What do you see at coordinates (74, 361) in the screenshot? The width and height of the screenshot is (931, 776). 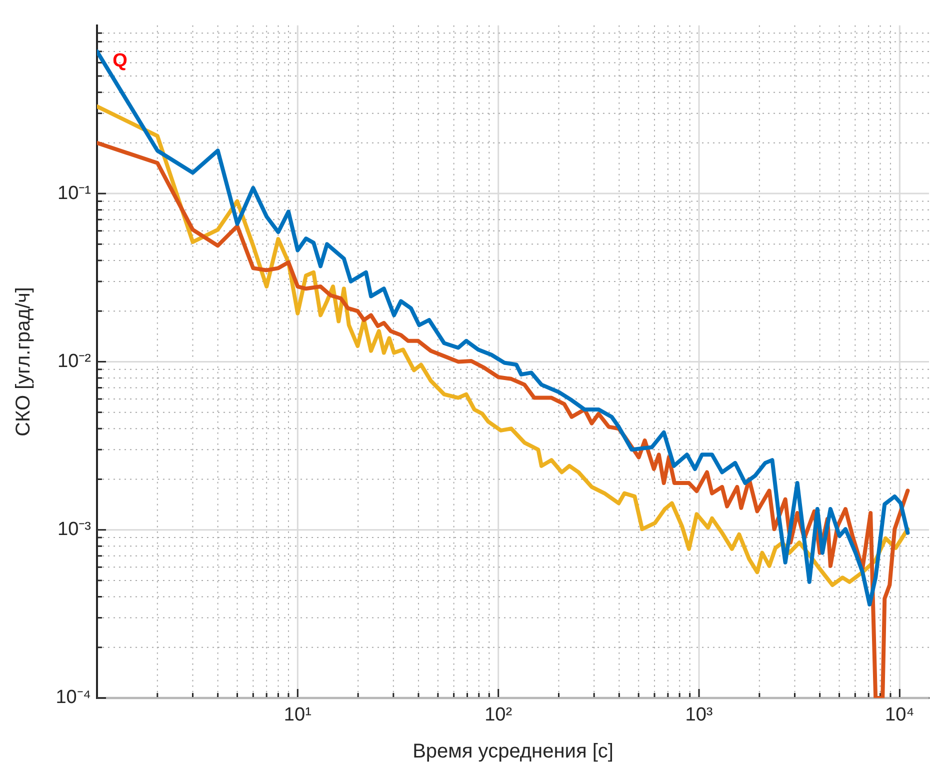 I see `y-tick-label: 10⁻²` at bounding box center [74, 361].